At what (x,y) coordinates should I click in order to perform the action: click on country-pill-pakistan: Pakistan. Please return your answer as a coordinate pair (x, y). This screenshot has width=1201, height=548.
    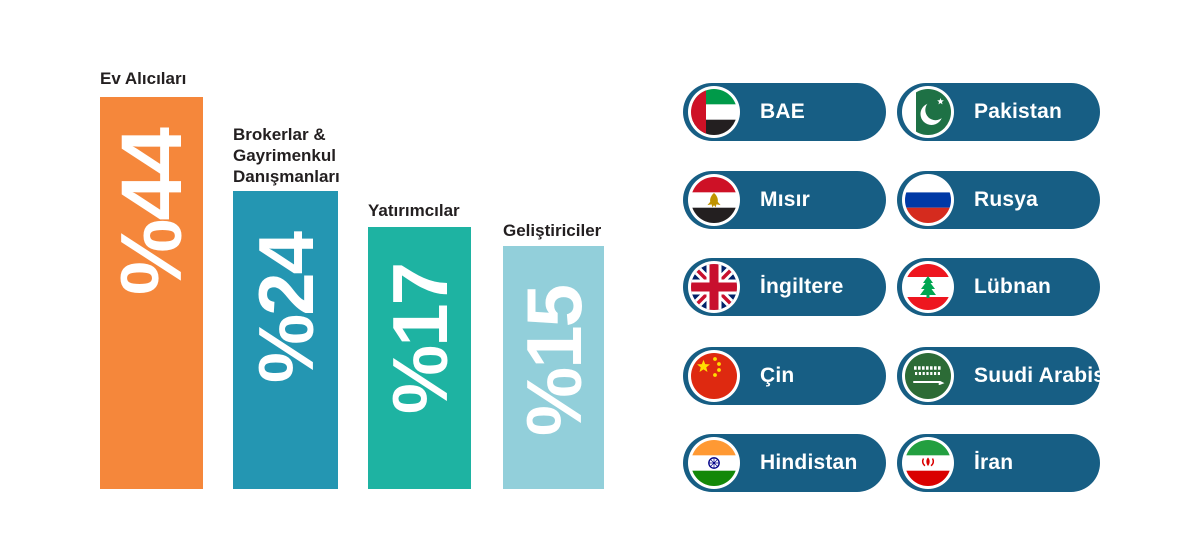
    Looking at the image, I should click on (998, 112).